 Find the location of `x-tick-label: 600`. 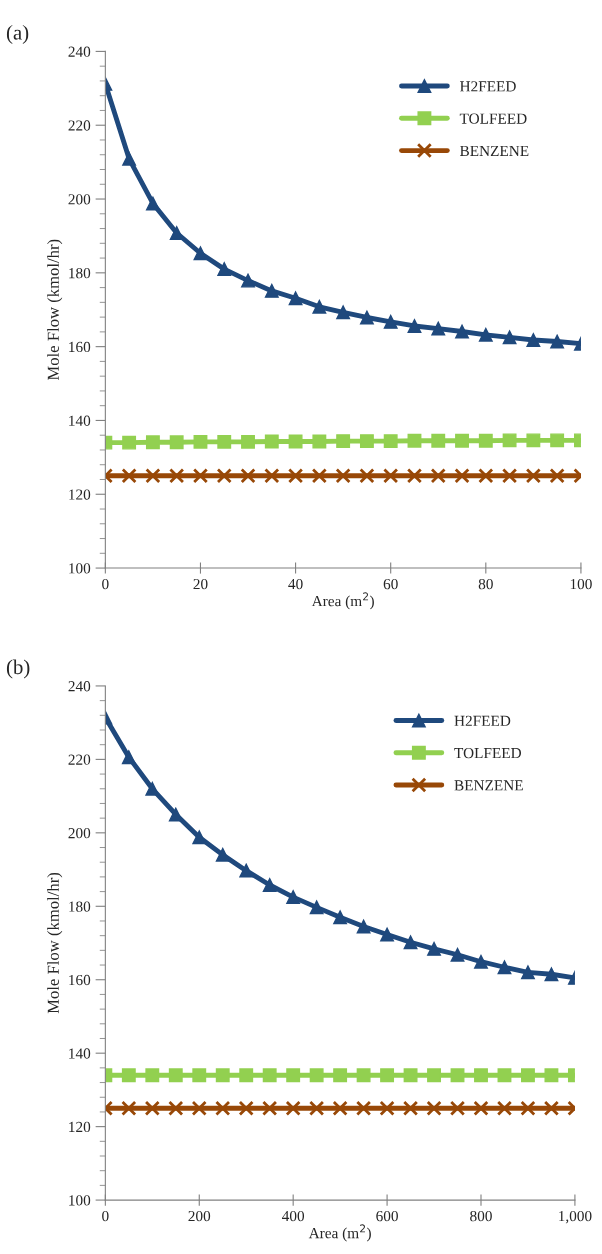

x-tick-label: 600 is located at coordinates (387, 1216).